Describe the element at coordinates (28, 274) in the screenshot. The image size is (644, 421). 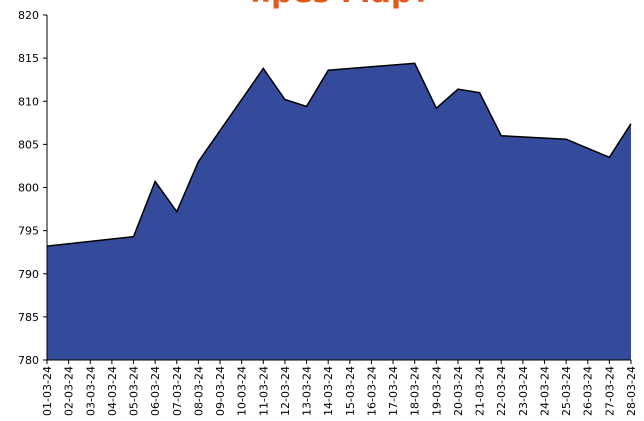
I see `y-tick-label: 790` at that location.